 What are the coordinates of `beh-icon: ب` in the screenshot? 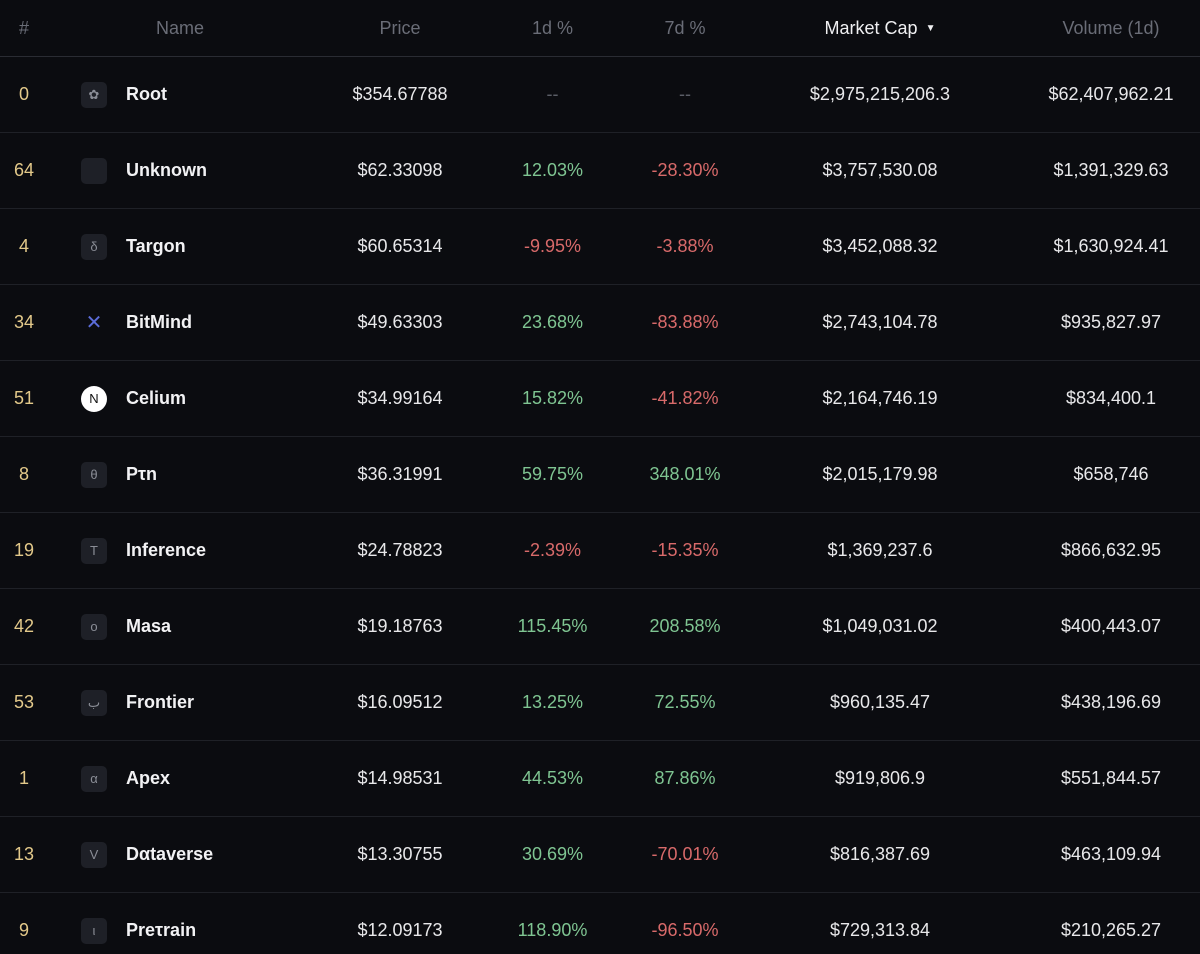 It's located at (94, 702).